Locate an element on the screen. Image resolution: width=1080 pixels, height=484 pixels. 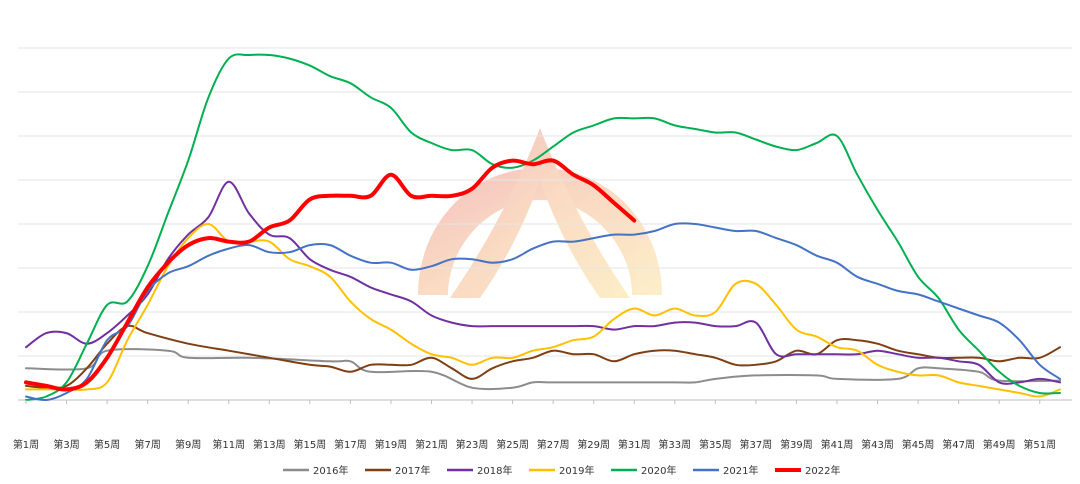
x-tick-label: 第7周 is located at coordinates (147, 444).